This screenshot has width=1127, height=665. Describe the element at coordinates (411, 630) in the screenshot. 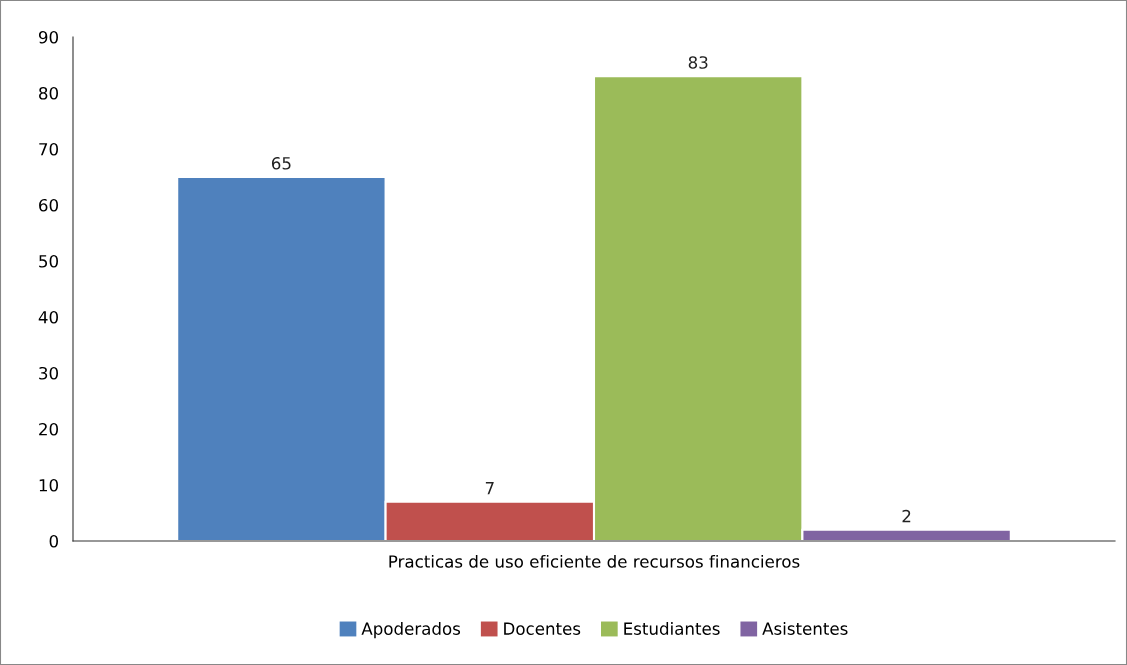

I see `legend-label: Apoderados` at that location.